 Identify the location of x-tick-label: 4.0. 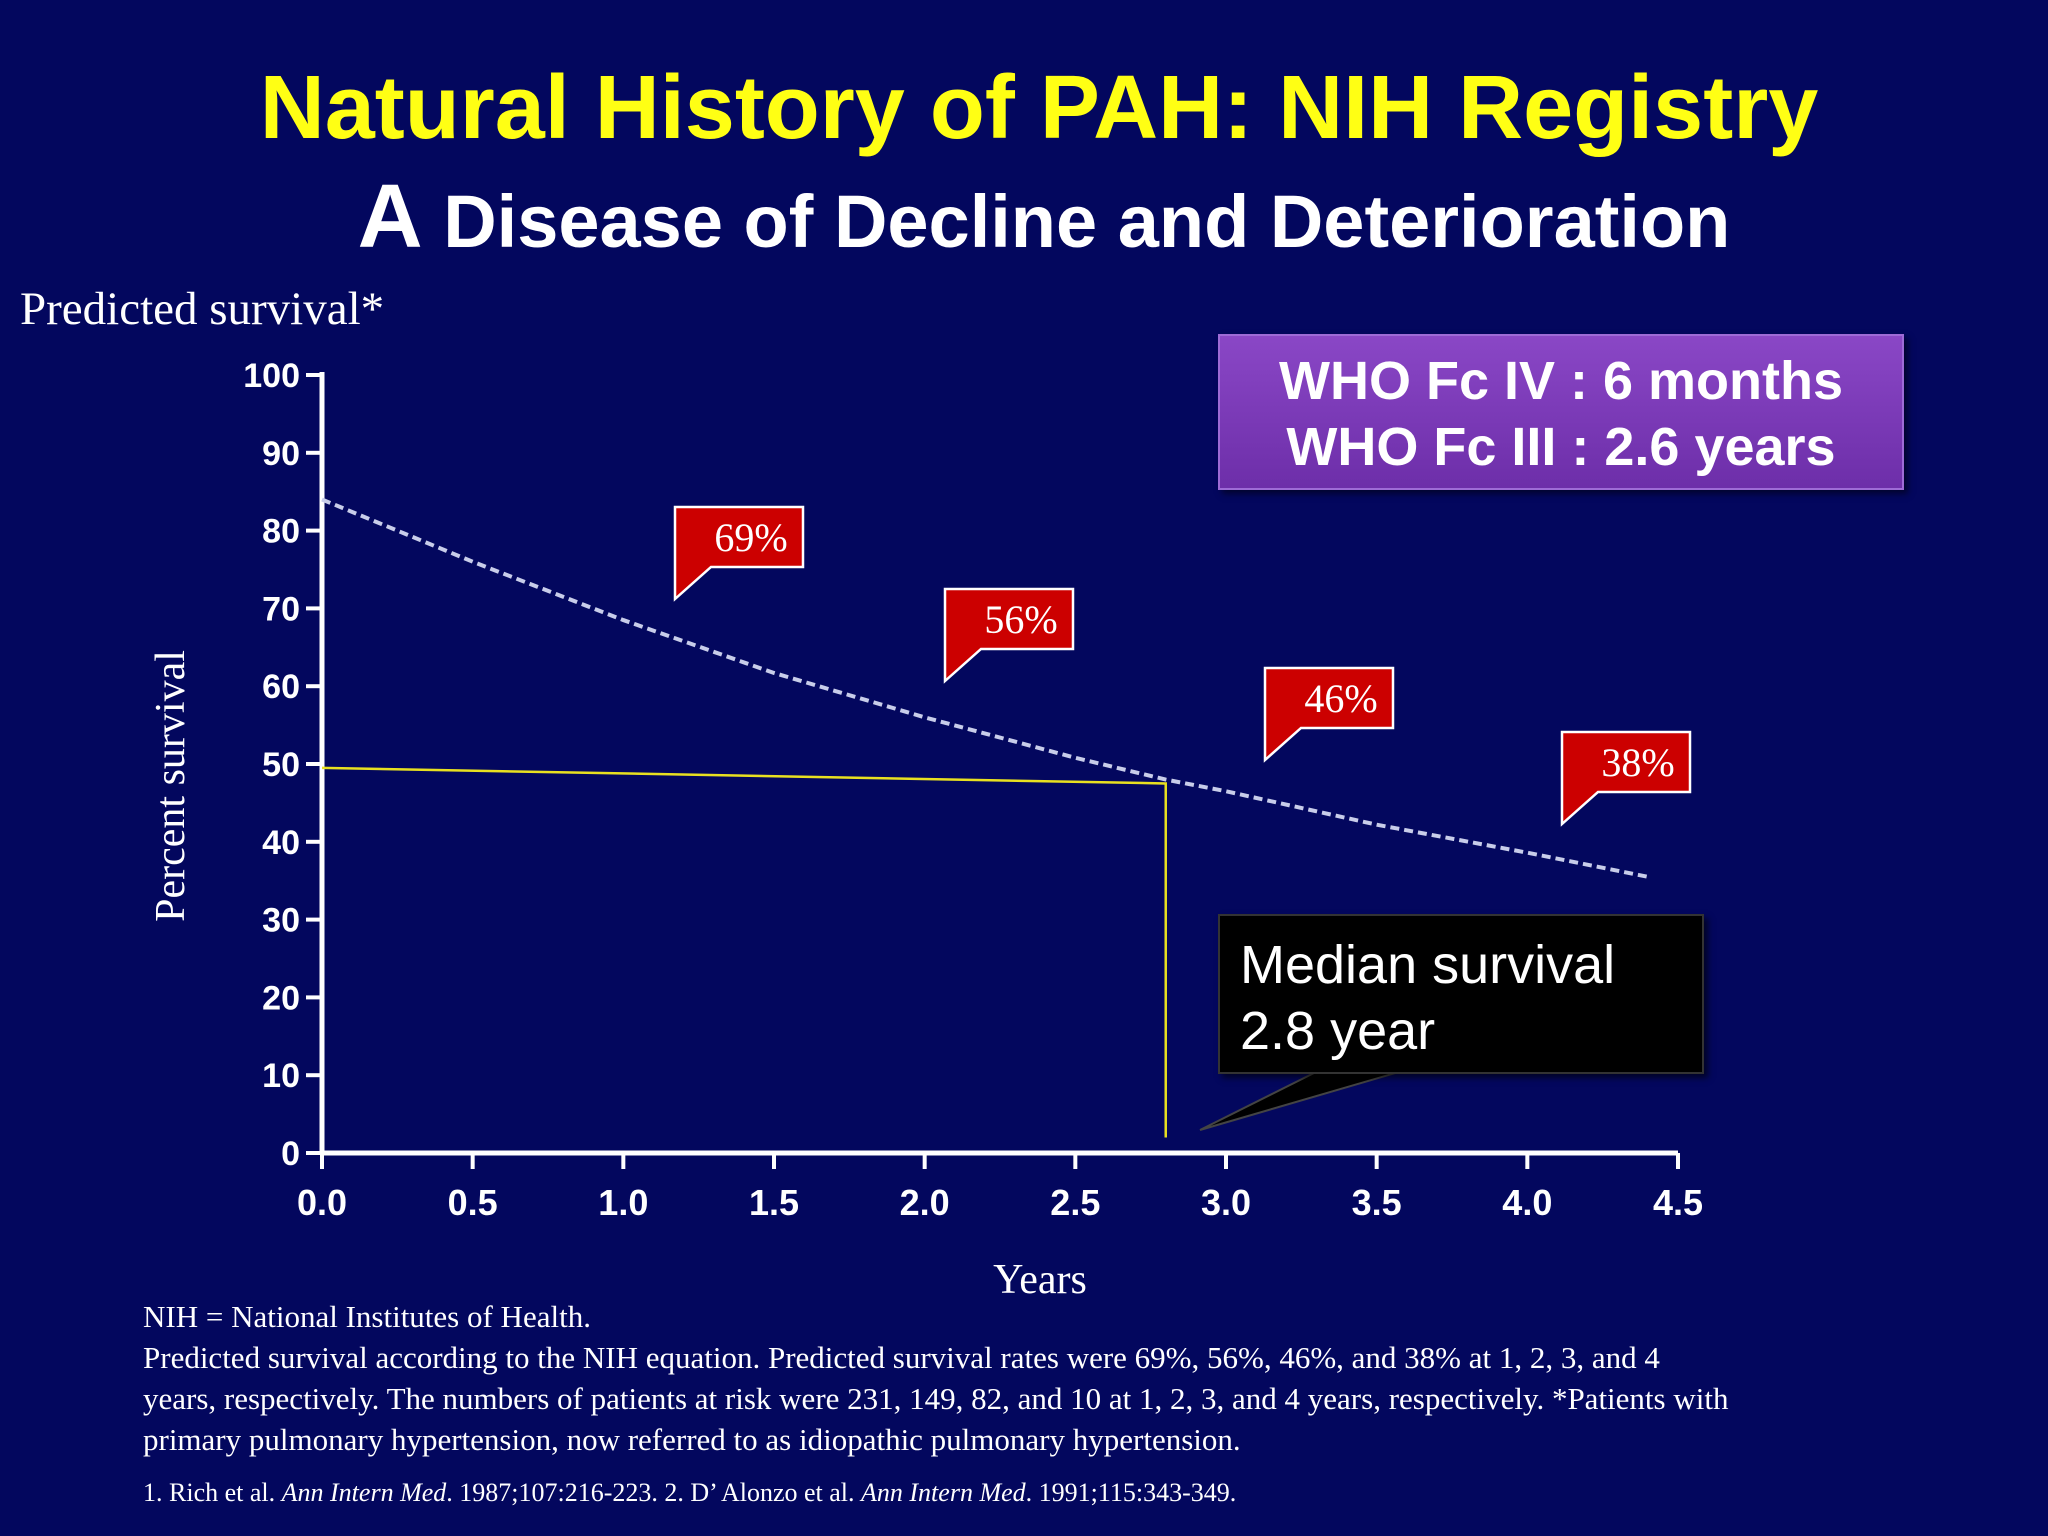
(1527, 1202).